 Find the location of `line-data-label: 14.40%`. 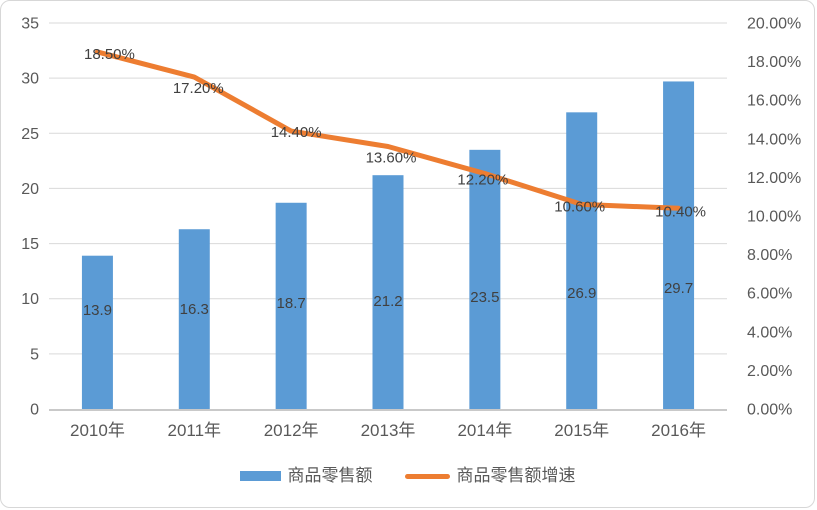

line-data-label: 14.40% is located at coordinates (296, 132).